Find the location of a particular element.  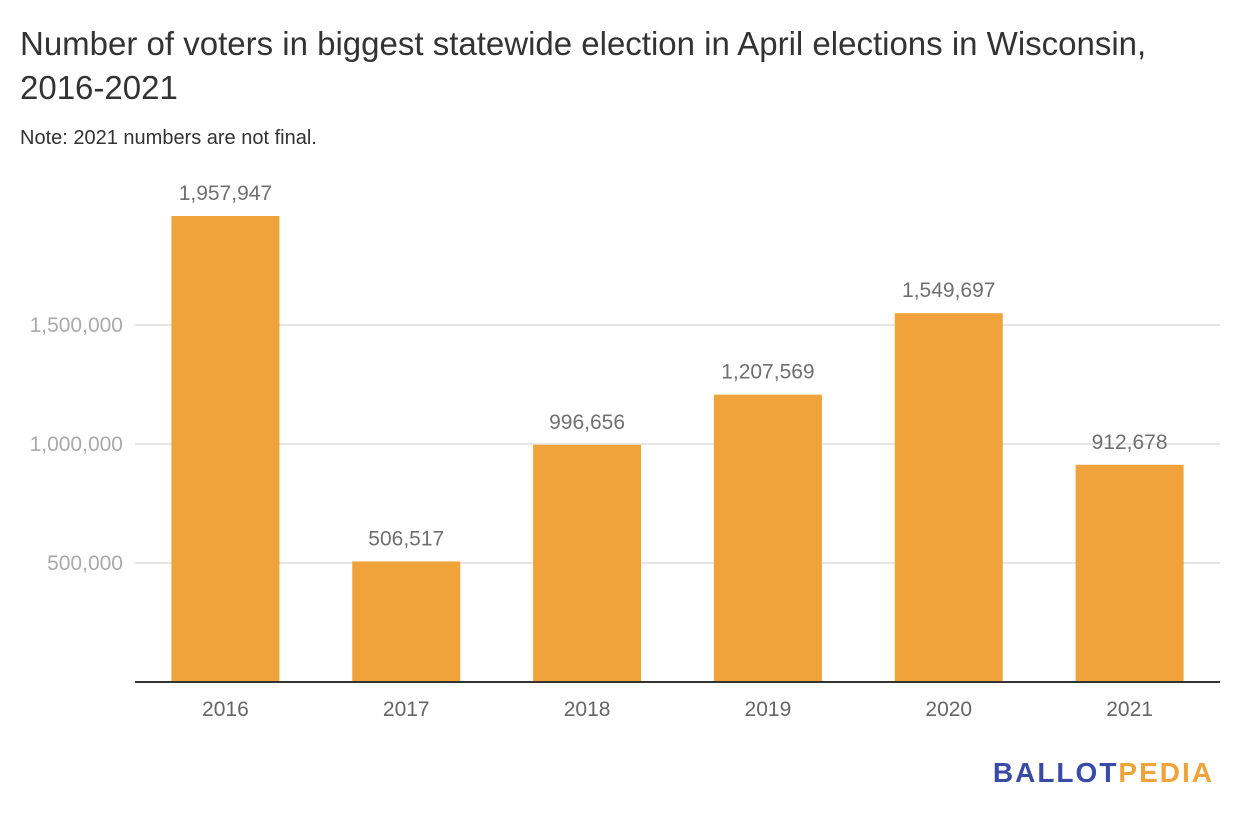

bar-2021 is located at coordinates (1129, 573).